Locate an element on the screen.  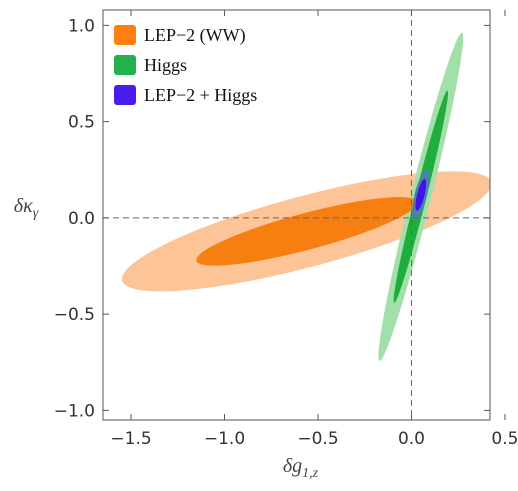
y-tick-label: 0.0 is located at coordinates (81, 219).